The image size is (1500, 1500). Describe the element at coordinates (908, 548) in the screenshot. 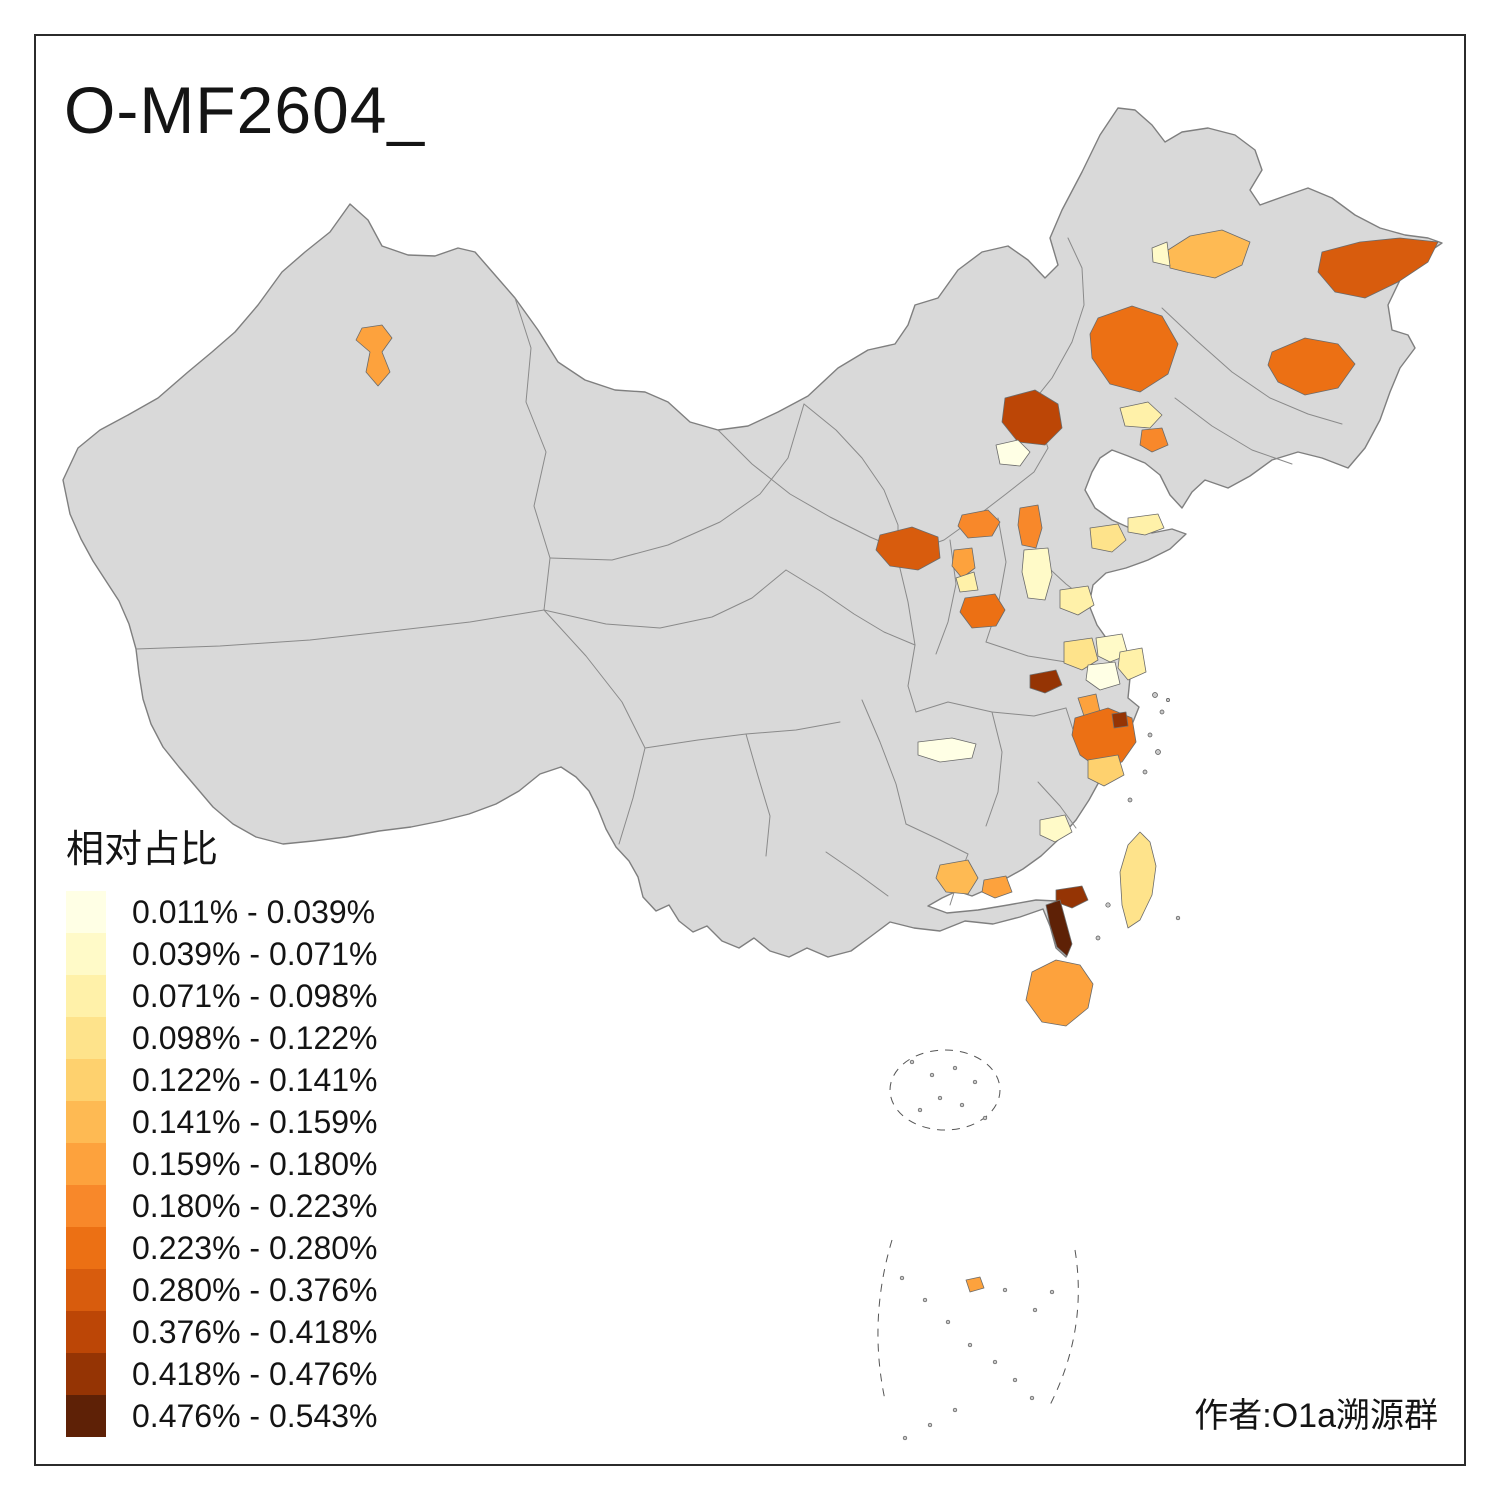

I see `map-region-shaanbei` at that location.